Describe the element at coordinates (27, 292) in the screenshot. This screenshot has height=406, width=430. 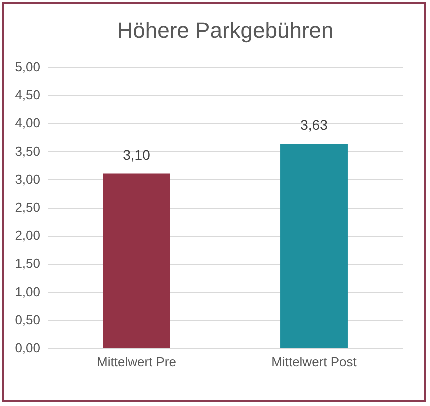
I see `y-tick-label: 1,00` at that location.